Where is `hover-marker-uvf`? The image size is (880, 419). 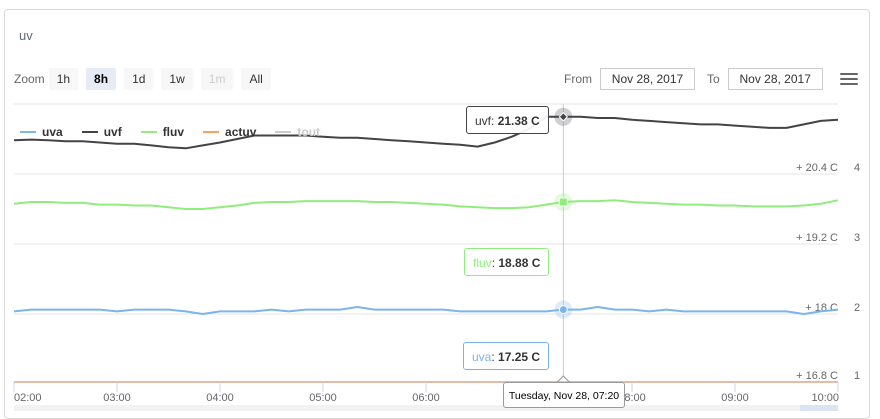 hover-marker-uvf is located at coordinates (563, 117).